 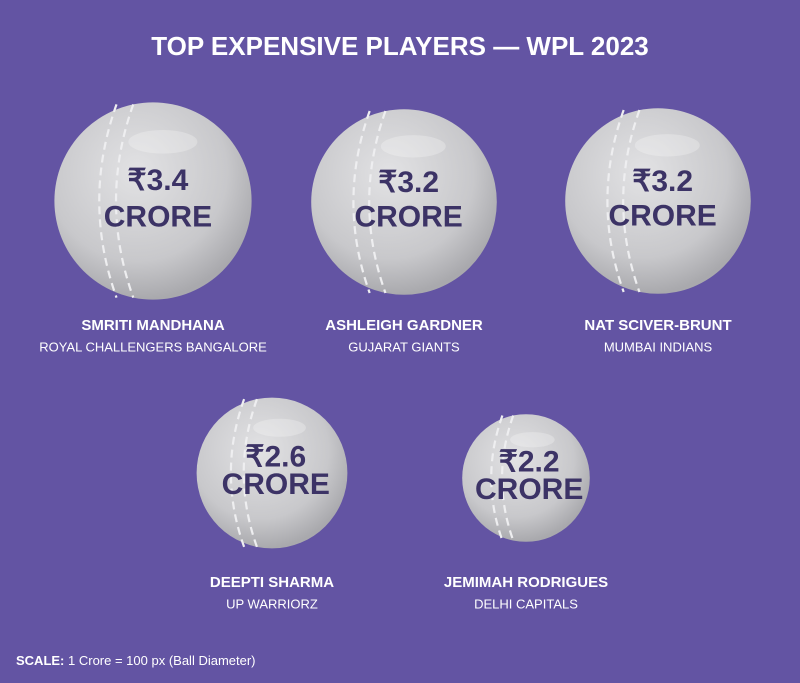 I want to click on team-name: GUJARAT GIANTS, so click(x=404, y=346).